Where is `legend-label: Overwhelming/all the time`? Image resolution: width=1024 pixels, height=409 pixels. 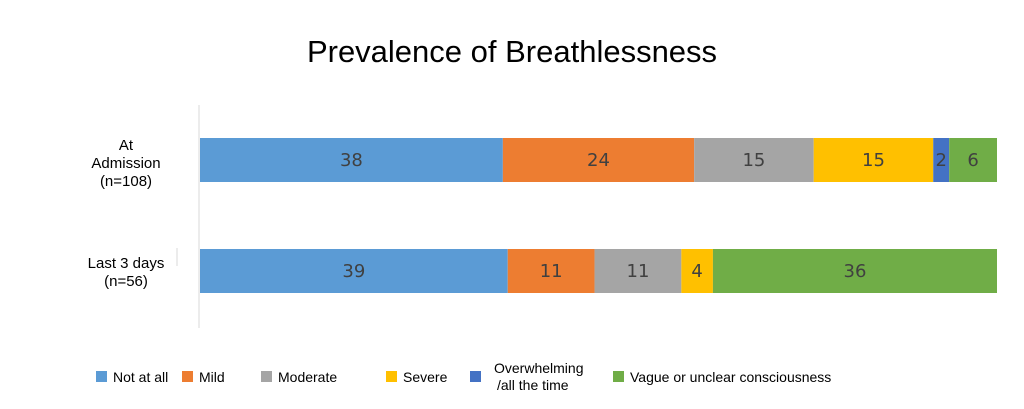 legend-label: Overwhelming/all the time is located at coordinates (538, 376).